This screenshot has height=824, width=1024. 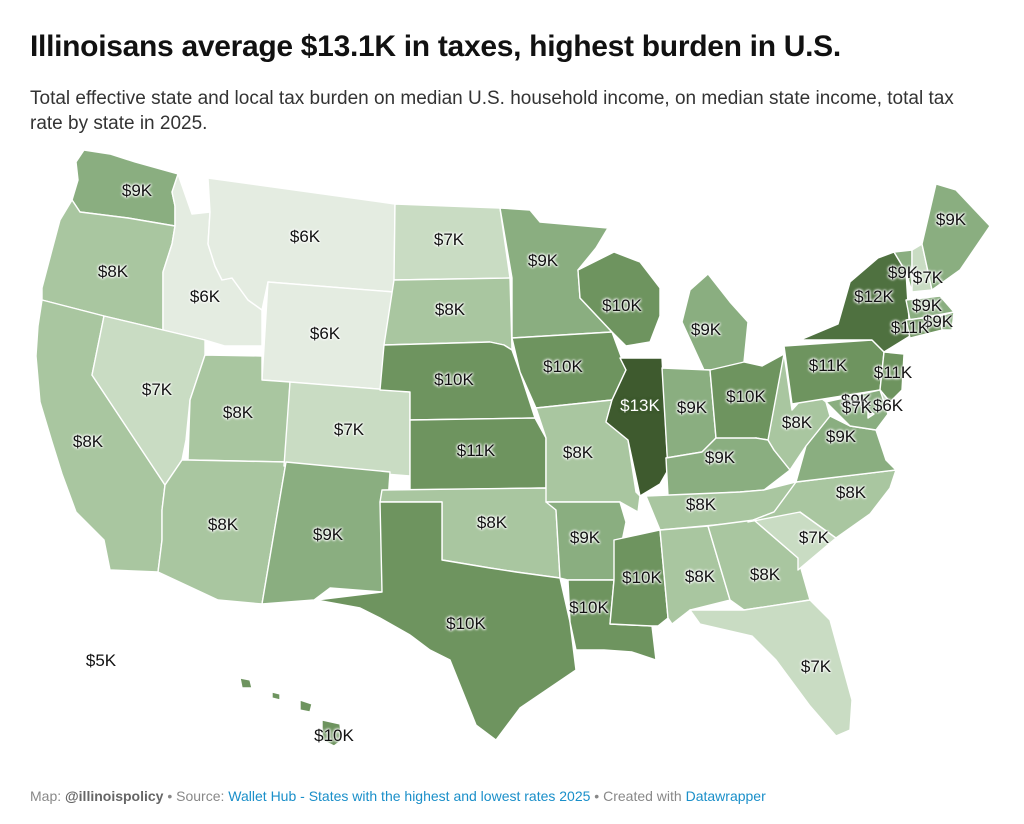 What do you see at coordinates (101, 660) in the screenshot?
I see `state-label-ak: $5K` at bounding box center [101, 660].